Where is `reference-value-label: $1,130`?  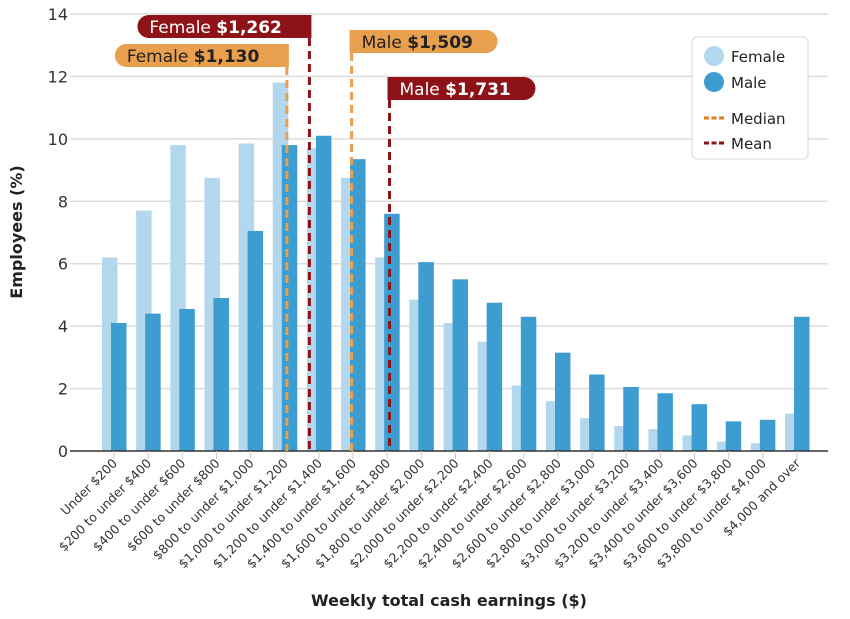 reference-value-label: $1,130 is located at coordinates (227, 57).